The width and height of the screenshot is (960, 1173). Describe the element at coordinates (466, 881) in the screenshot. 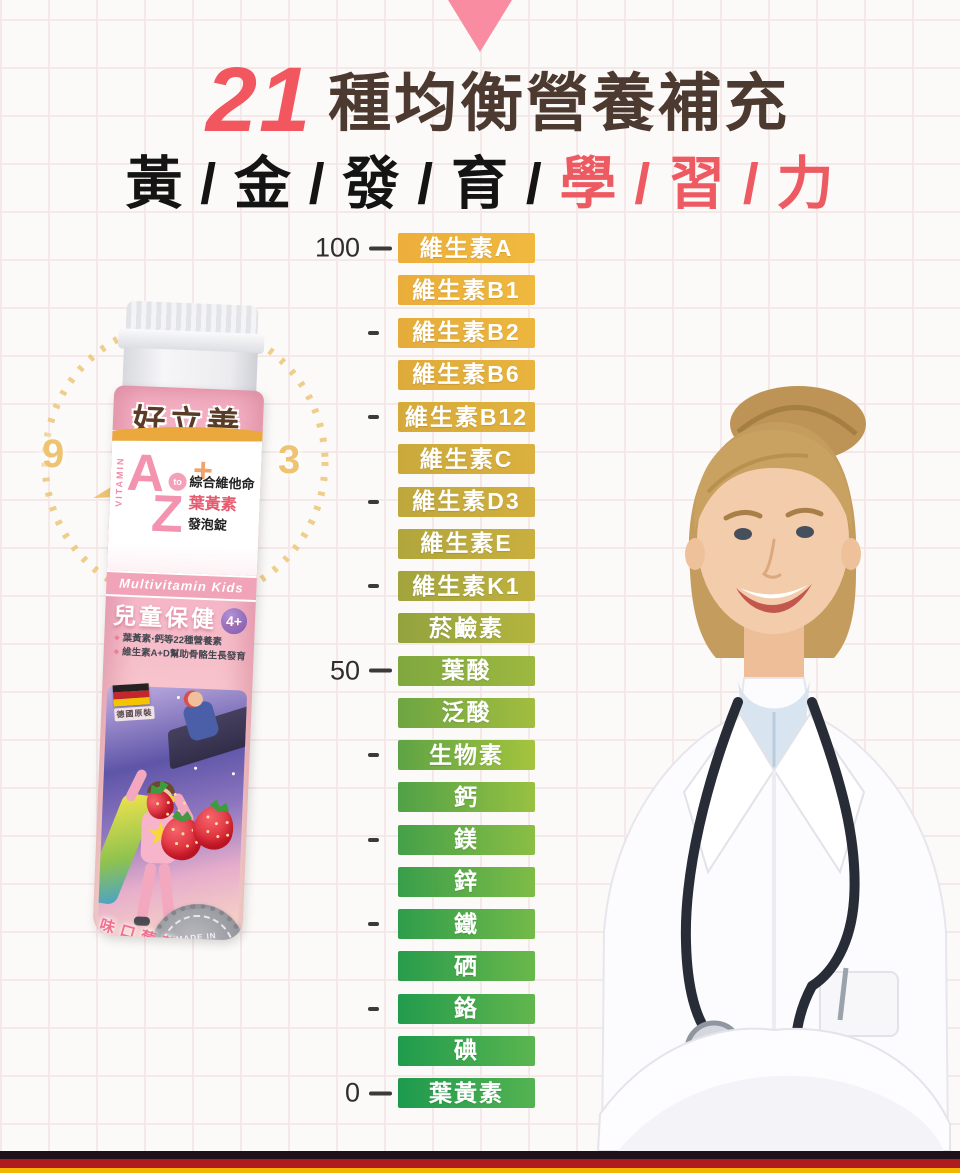

I see `nutrient-bar-16: 鋅` at that location.